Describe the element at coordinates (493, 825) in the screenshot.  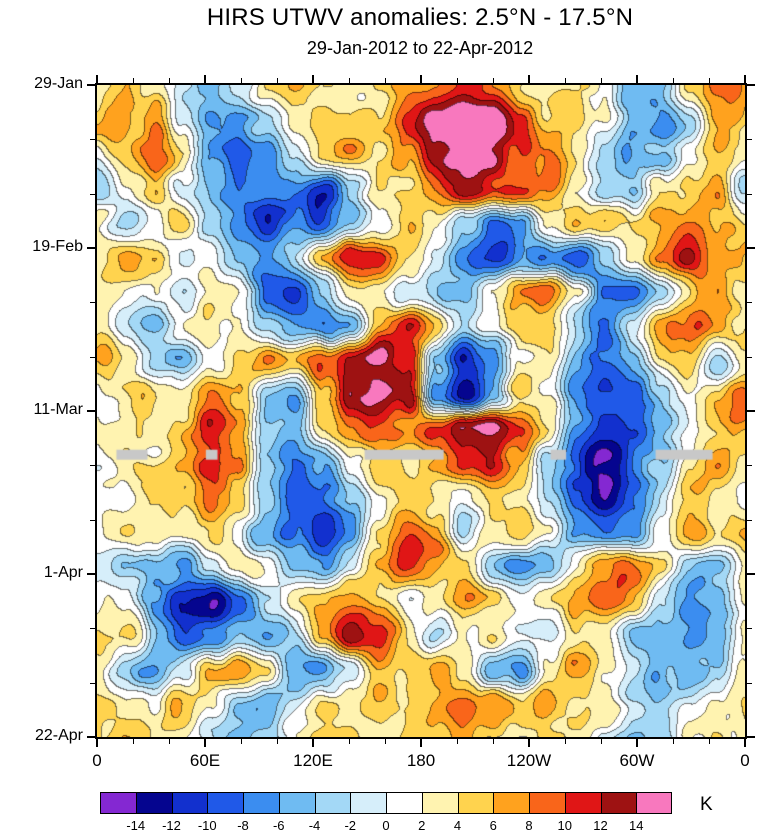
I see `colorbar-tick-label: 6` at that location.